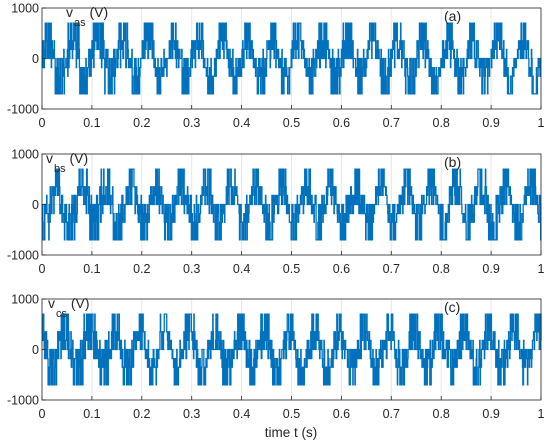 This screenshot has height=443, width=550. Describe the element at coordinates (452, 307) in the screenshot. I see `panel-tag: (c)` at that location.